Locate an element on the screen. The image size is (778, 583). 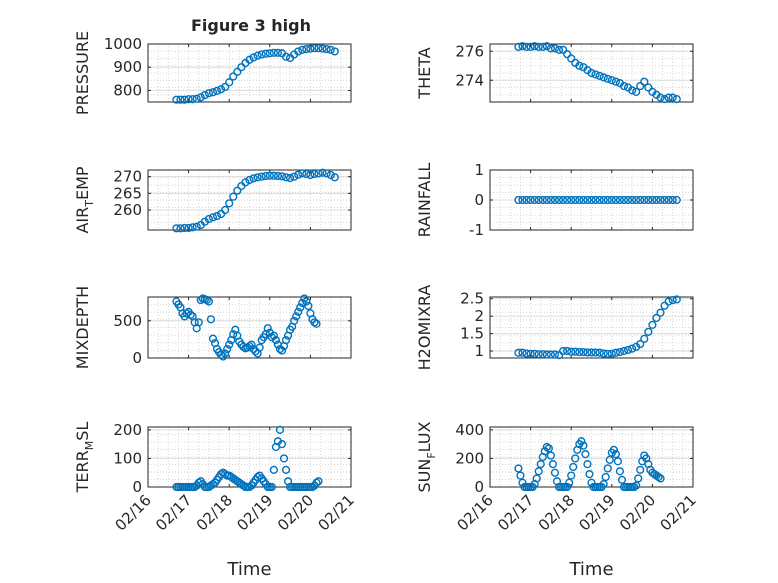
y-axis-label-rest: SL is located at coordinates (82, 431).